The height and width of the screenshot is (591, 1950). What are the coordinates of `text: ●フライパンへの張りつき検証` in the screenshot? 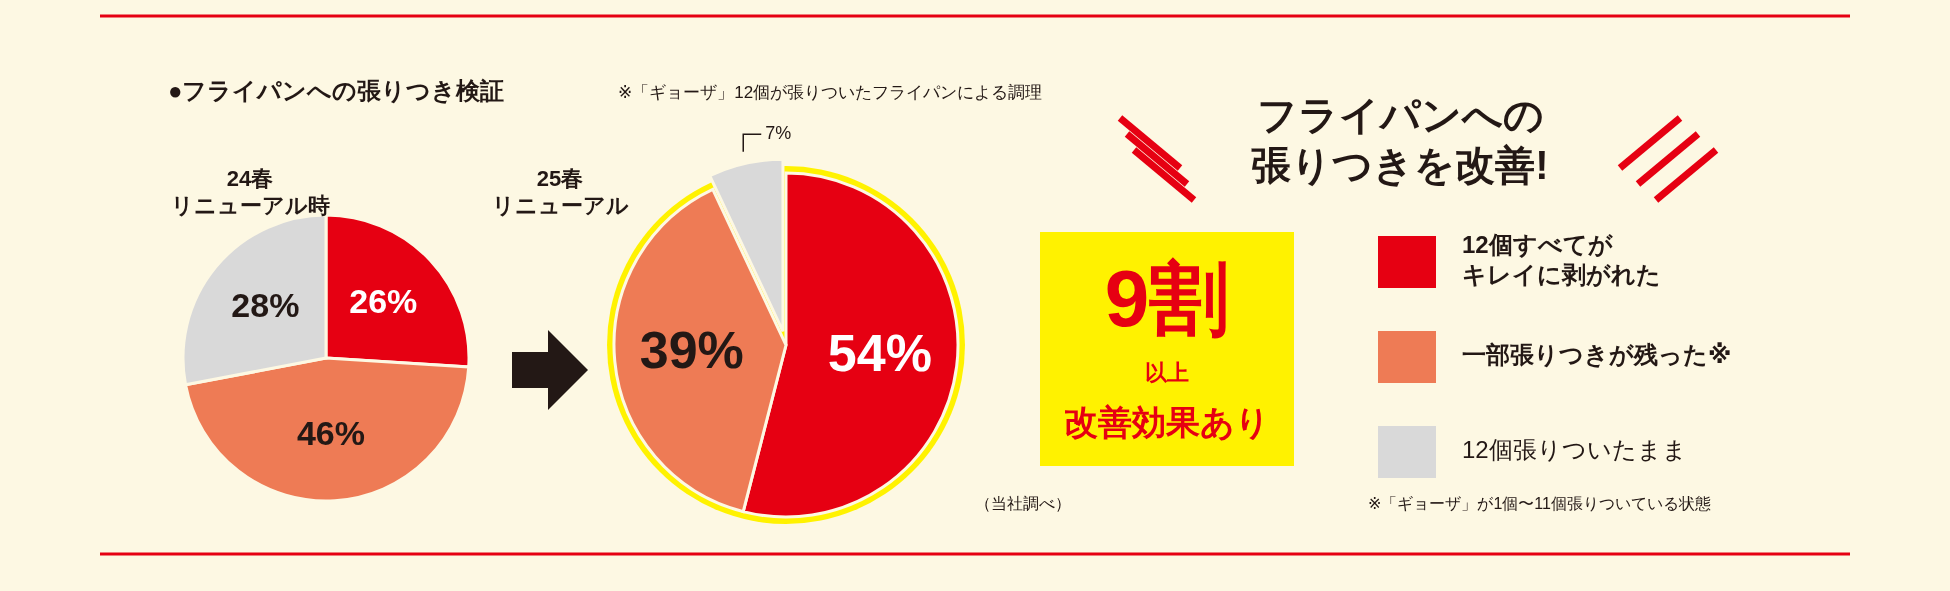 It's located at (336, 91).